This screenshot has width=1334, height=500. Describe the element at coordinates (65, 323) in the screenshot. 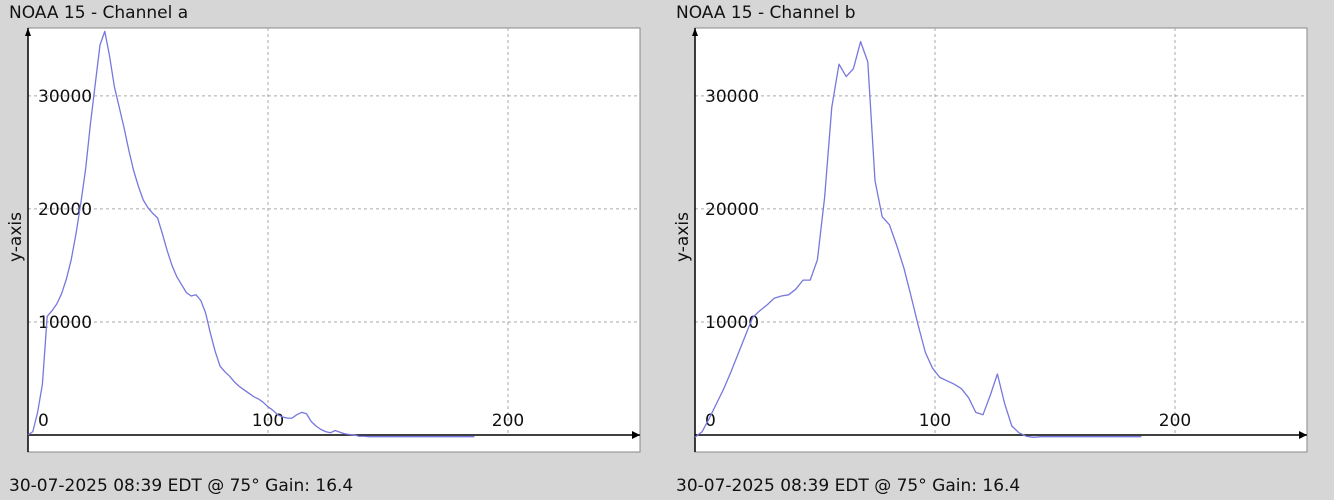

I see `y-tick-label-10000-a: 10000` at that location.